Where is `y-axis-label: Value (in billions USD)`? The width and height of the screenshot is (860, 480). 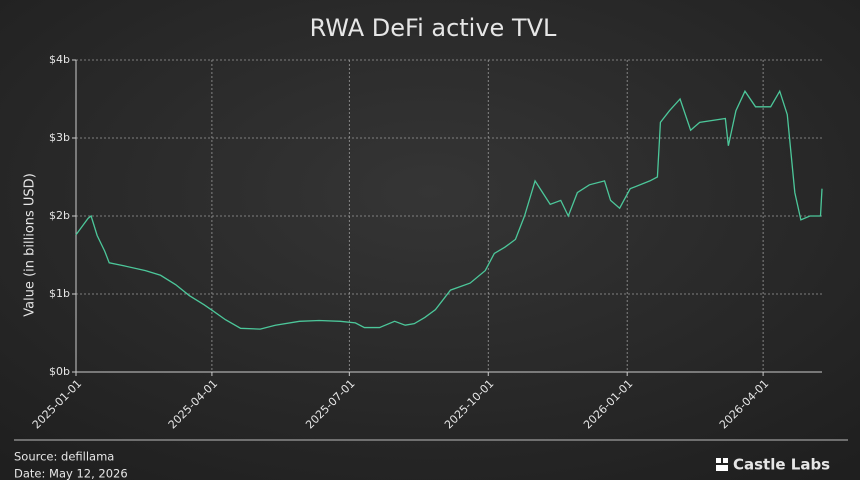 y-axis-label: Value (in billions USD) is located at coordinates (30, 245).